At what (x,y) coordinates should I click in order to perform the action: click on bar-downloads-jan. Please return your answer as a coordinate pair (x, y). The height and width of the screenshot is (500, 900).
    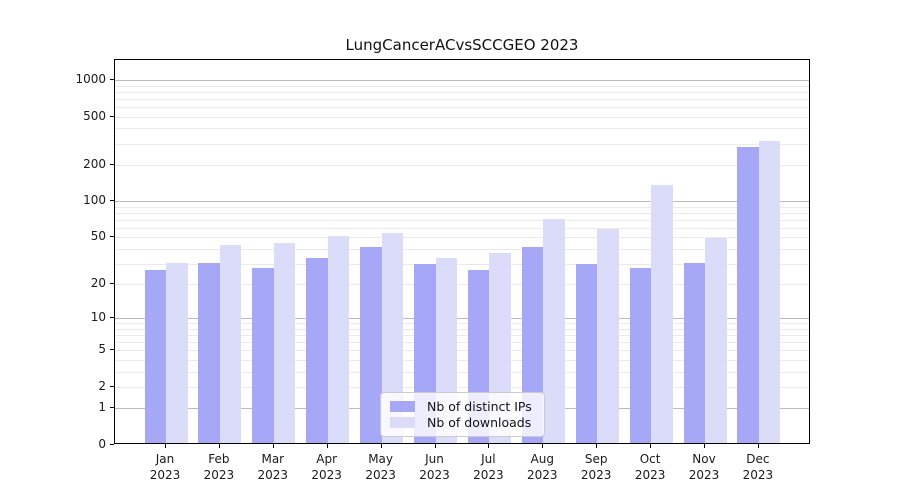
    Looking at the image, I should click on (177, 352).